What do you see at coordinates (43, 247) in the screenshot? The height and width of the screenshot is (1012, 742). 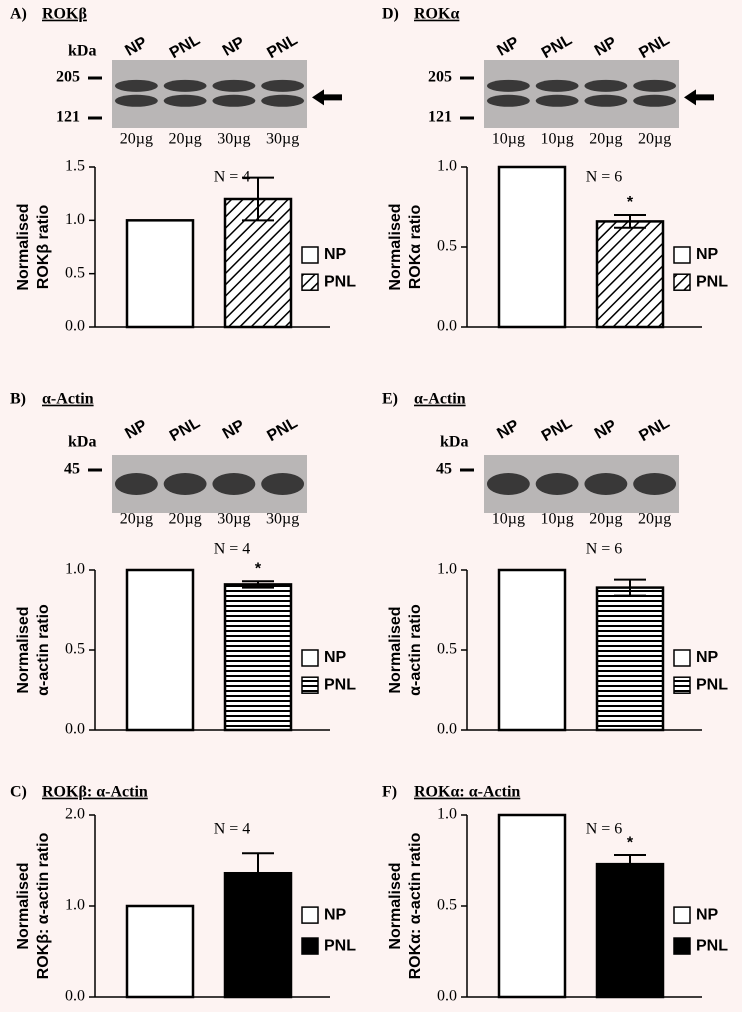 I see `y-axis-label: ROKβ ratio` at bounding box center [43, 247].